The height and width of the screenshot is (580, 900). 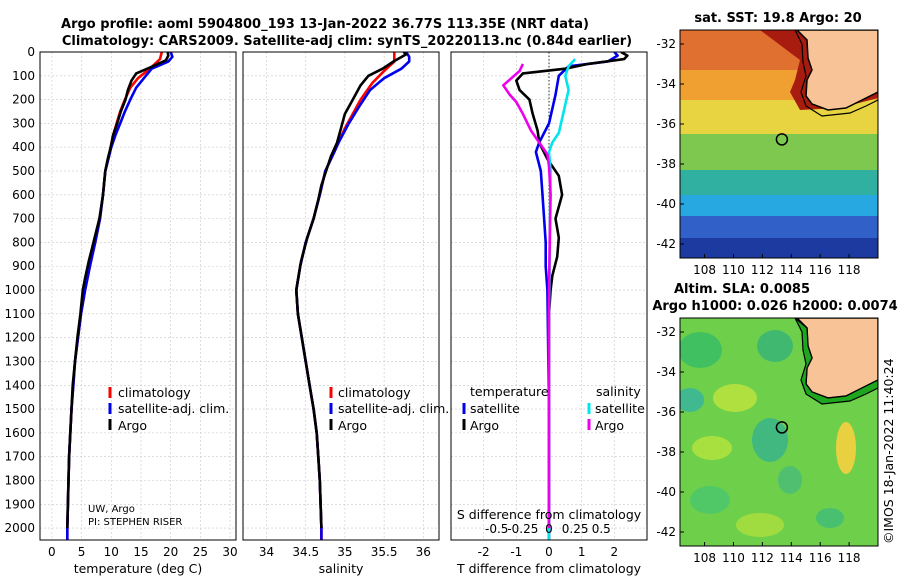 What do you see at coordinates (344, 552) in the screenshot?
I see `salinity-xtick-label: 35` at bounding box center [344, 552].